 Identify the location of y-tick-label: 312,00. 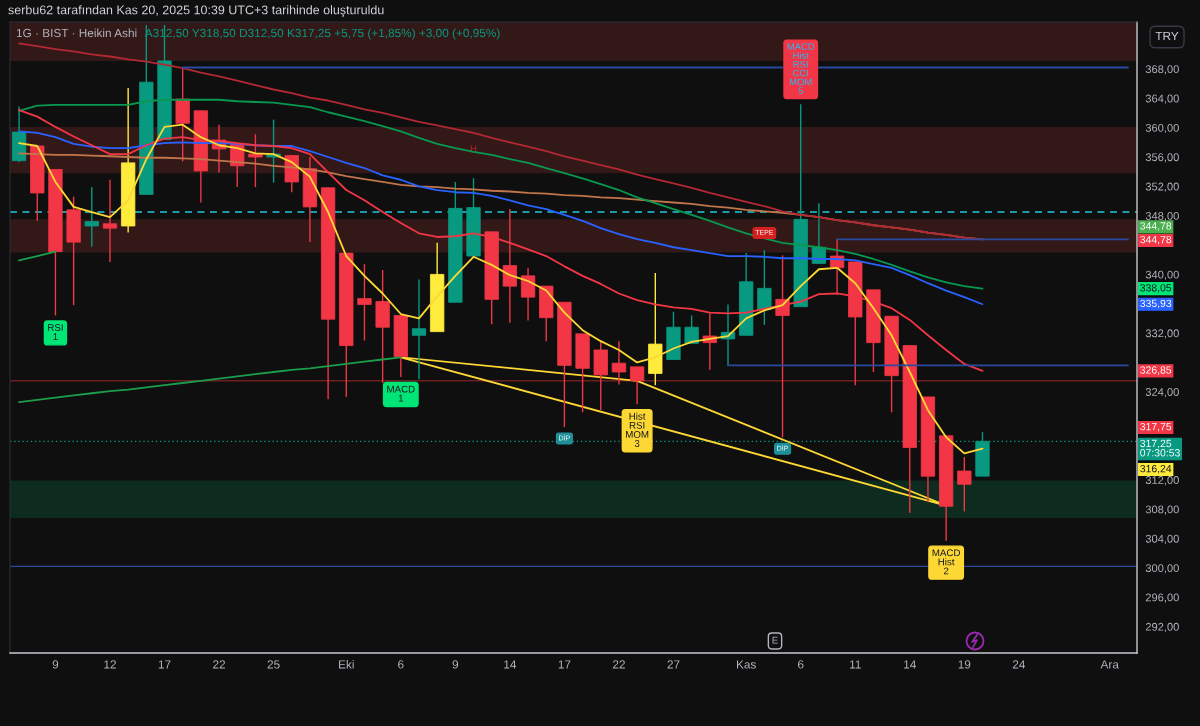
(1162, 481).